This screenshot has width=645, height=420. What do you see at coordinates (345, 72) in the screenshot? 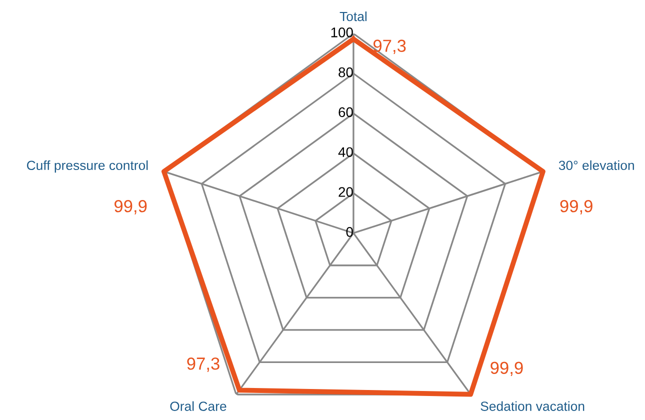
I see `y-tick-label: 80` at bounding box center [345, 72].